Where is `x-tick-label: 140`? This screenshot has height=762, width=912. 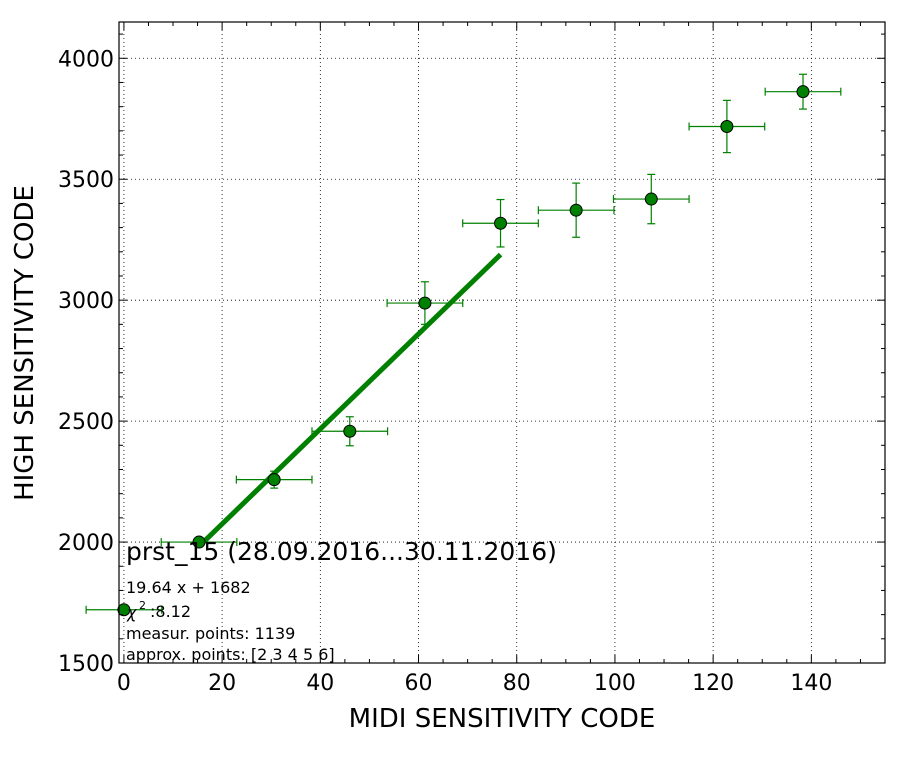
x-tick-label: 140 is located at coordinates (811, 683).